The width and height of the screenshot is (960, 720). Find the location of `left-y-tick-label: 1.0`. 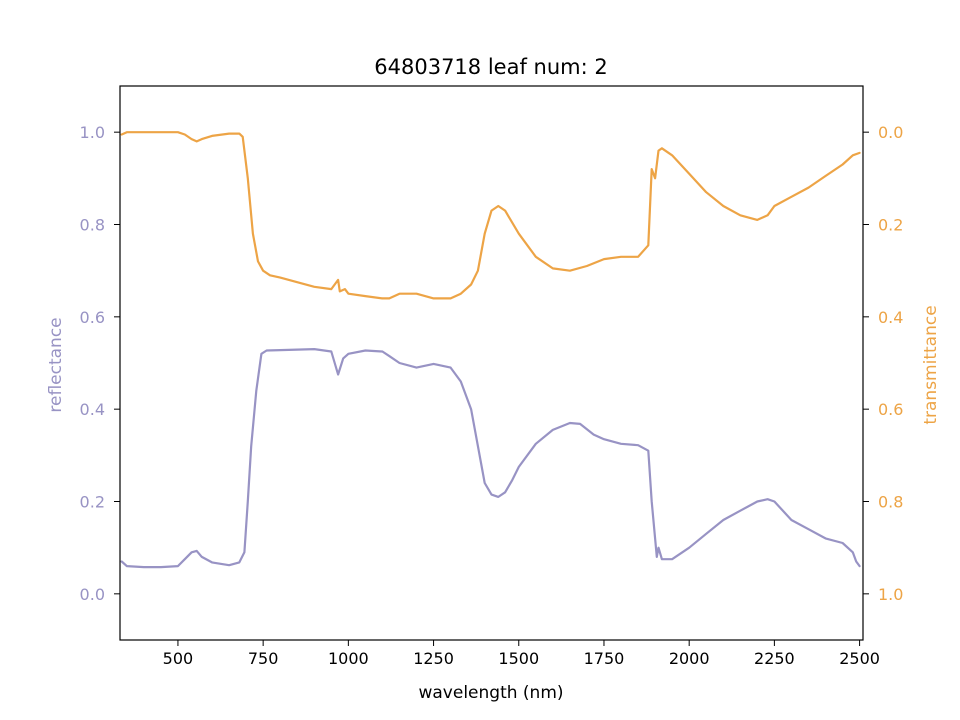

left-y-tick-label: 1.0 is located at coordinates (92, 132).